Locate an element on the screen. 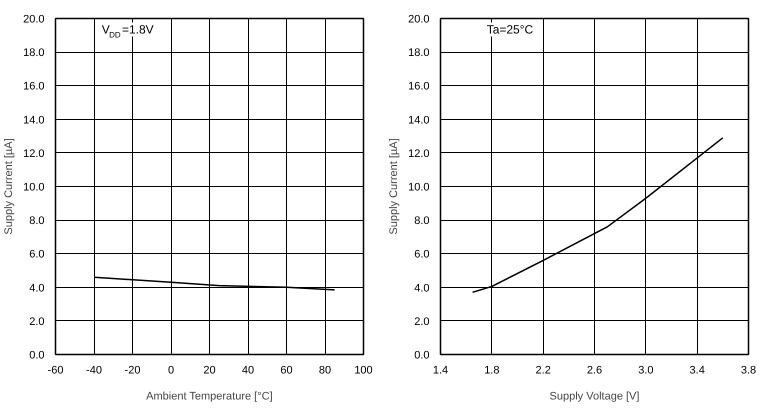 This screenshot has width=774, height=409. x-tick-label: 3.0 is located at coordinates (646, 370).